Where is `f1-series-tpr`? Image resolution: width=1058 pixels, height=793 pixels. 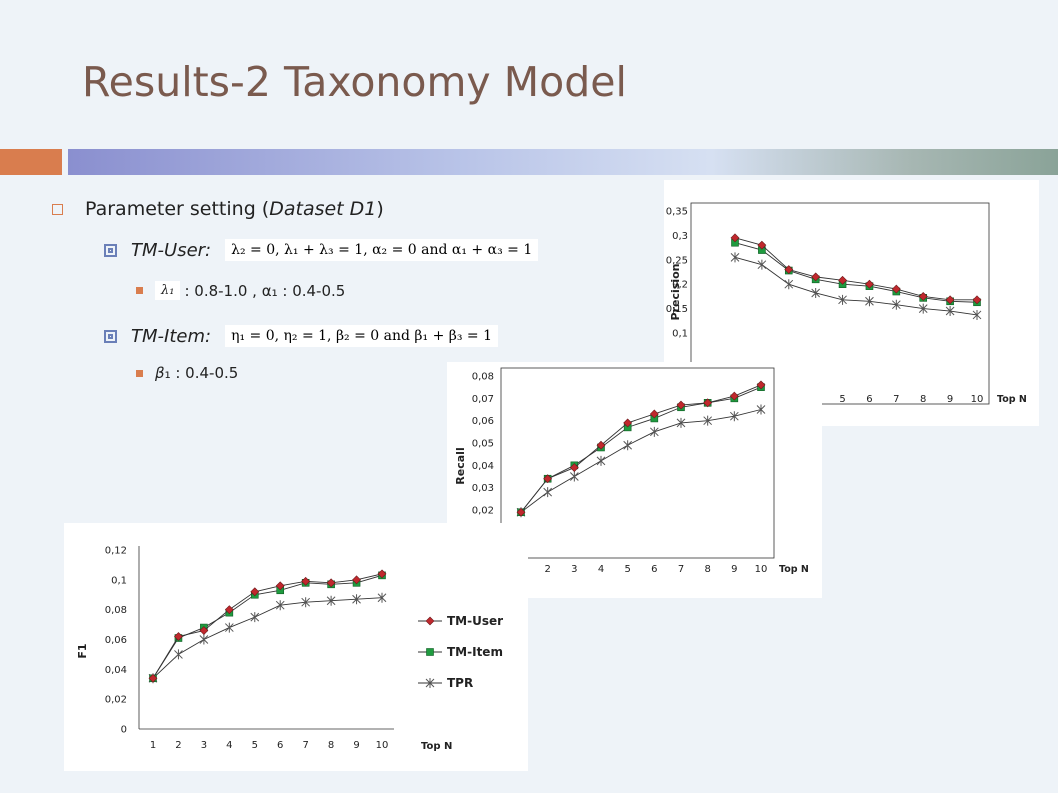 f1-series-tpr is located at coordinates (267, 638).